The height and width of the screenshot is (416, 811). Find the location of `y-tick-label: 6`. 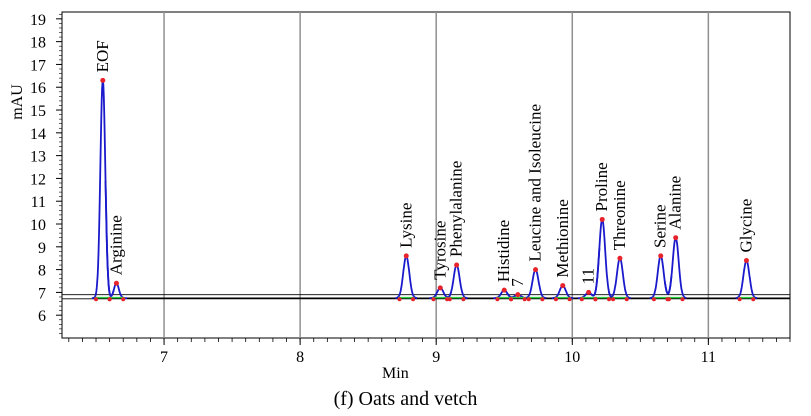

y-tick-label: 6 is located at coordinates (42, 316).